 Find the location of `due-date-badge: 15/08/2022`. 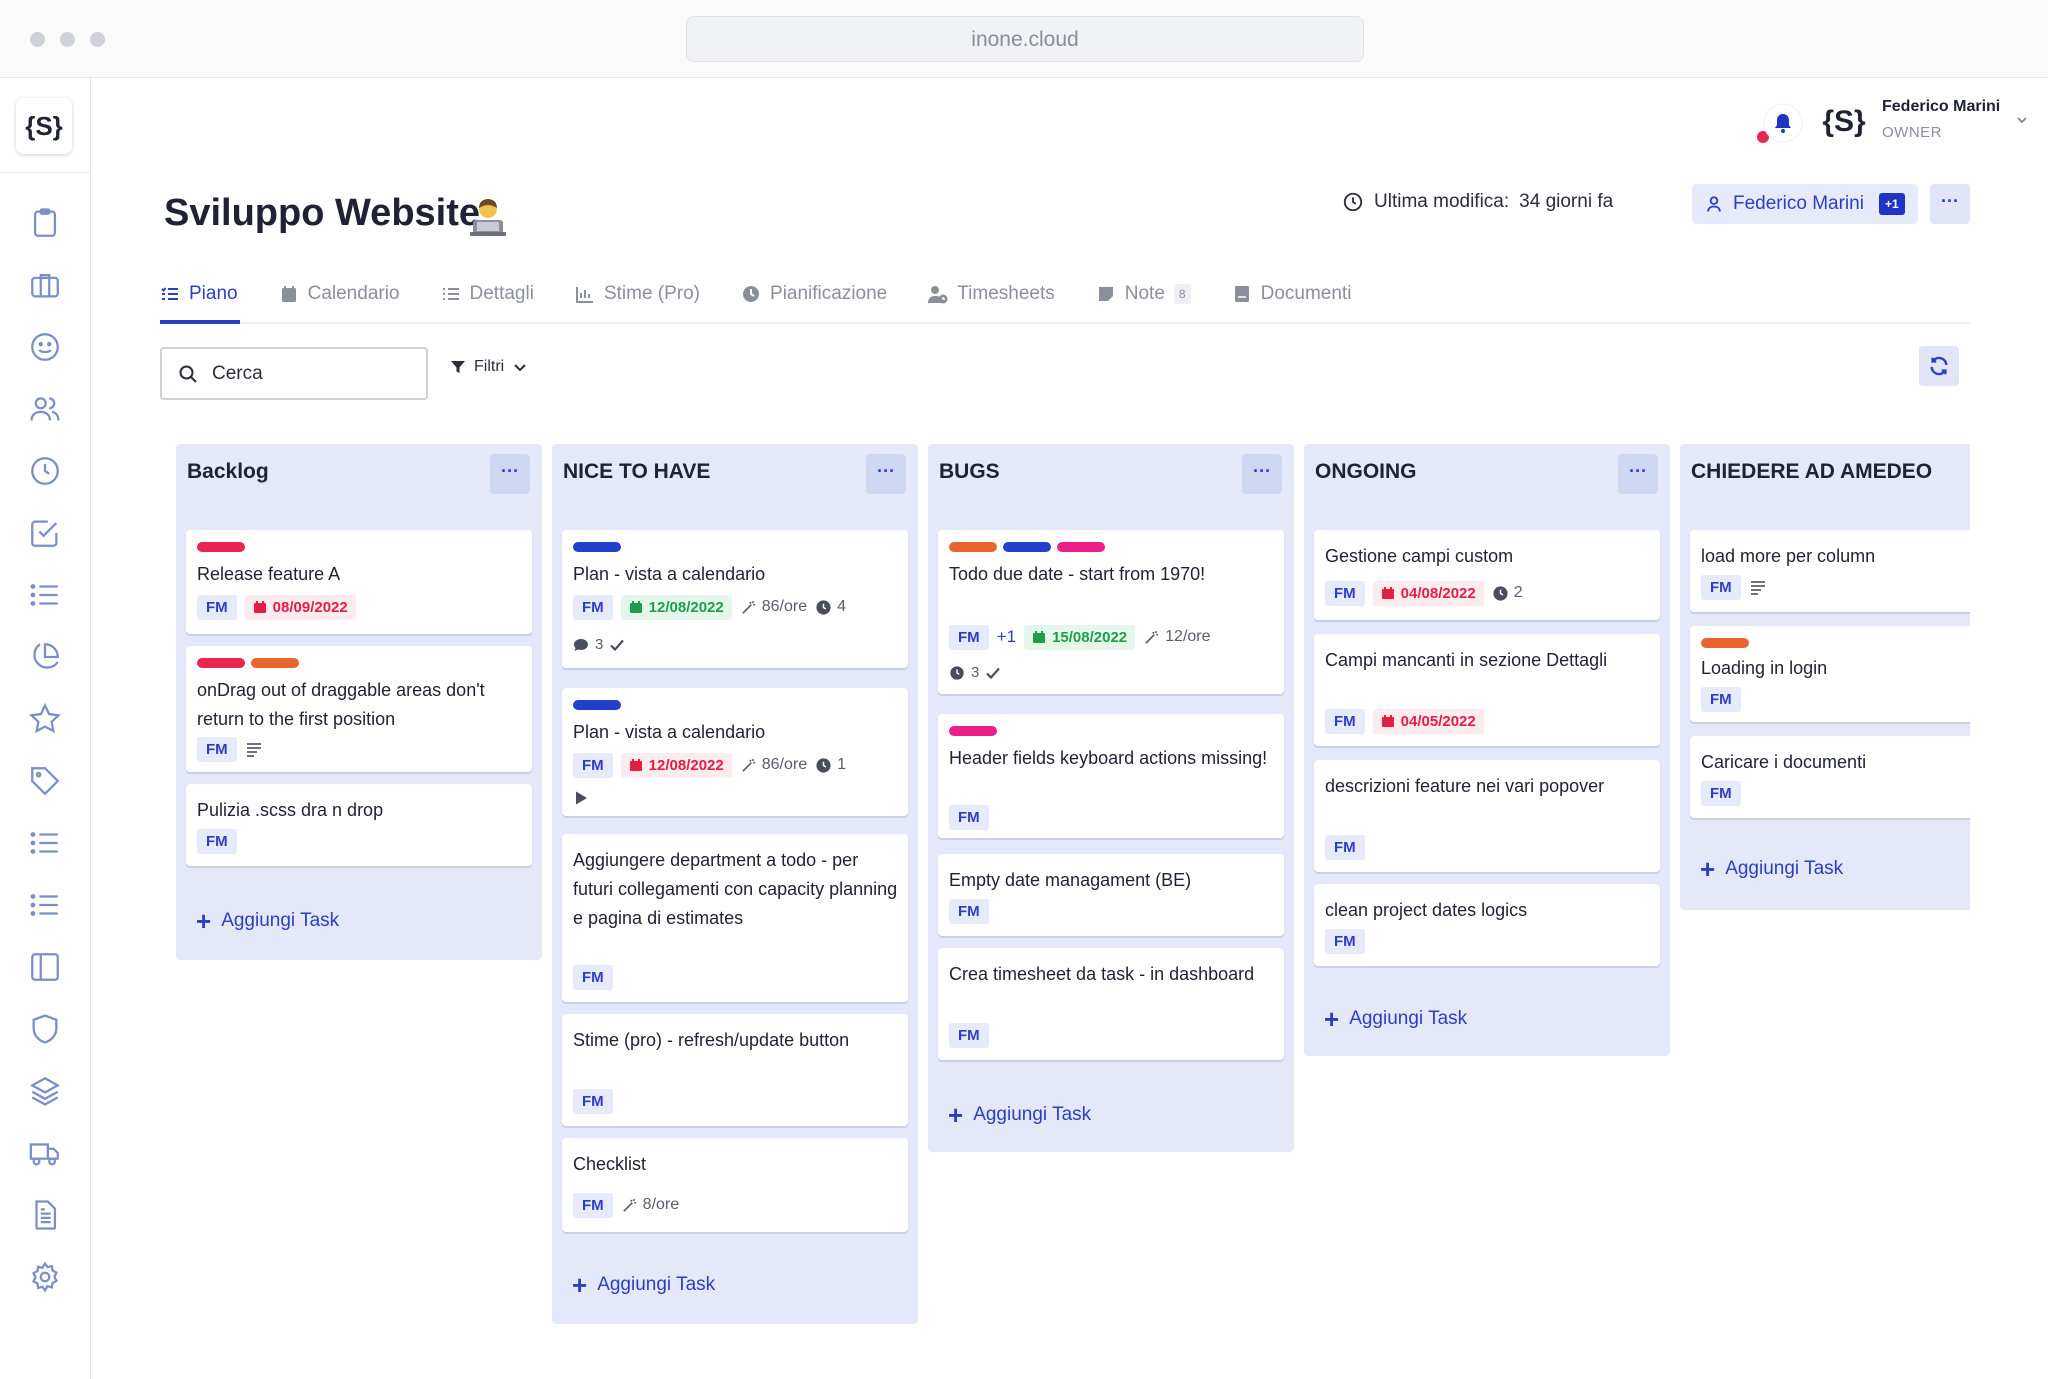

due-date-badge: 15/08/2022 is located at coordinates (1080, 637).